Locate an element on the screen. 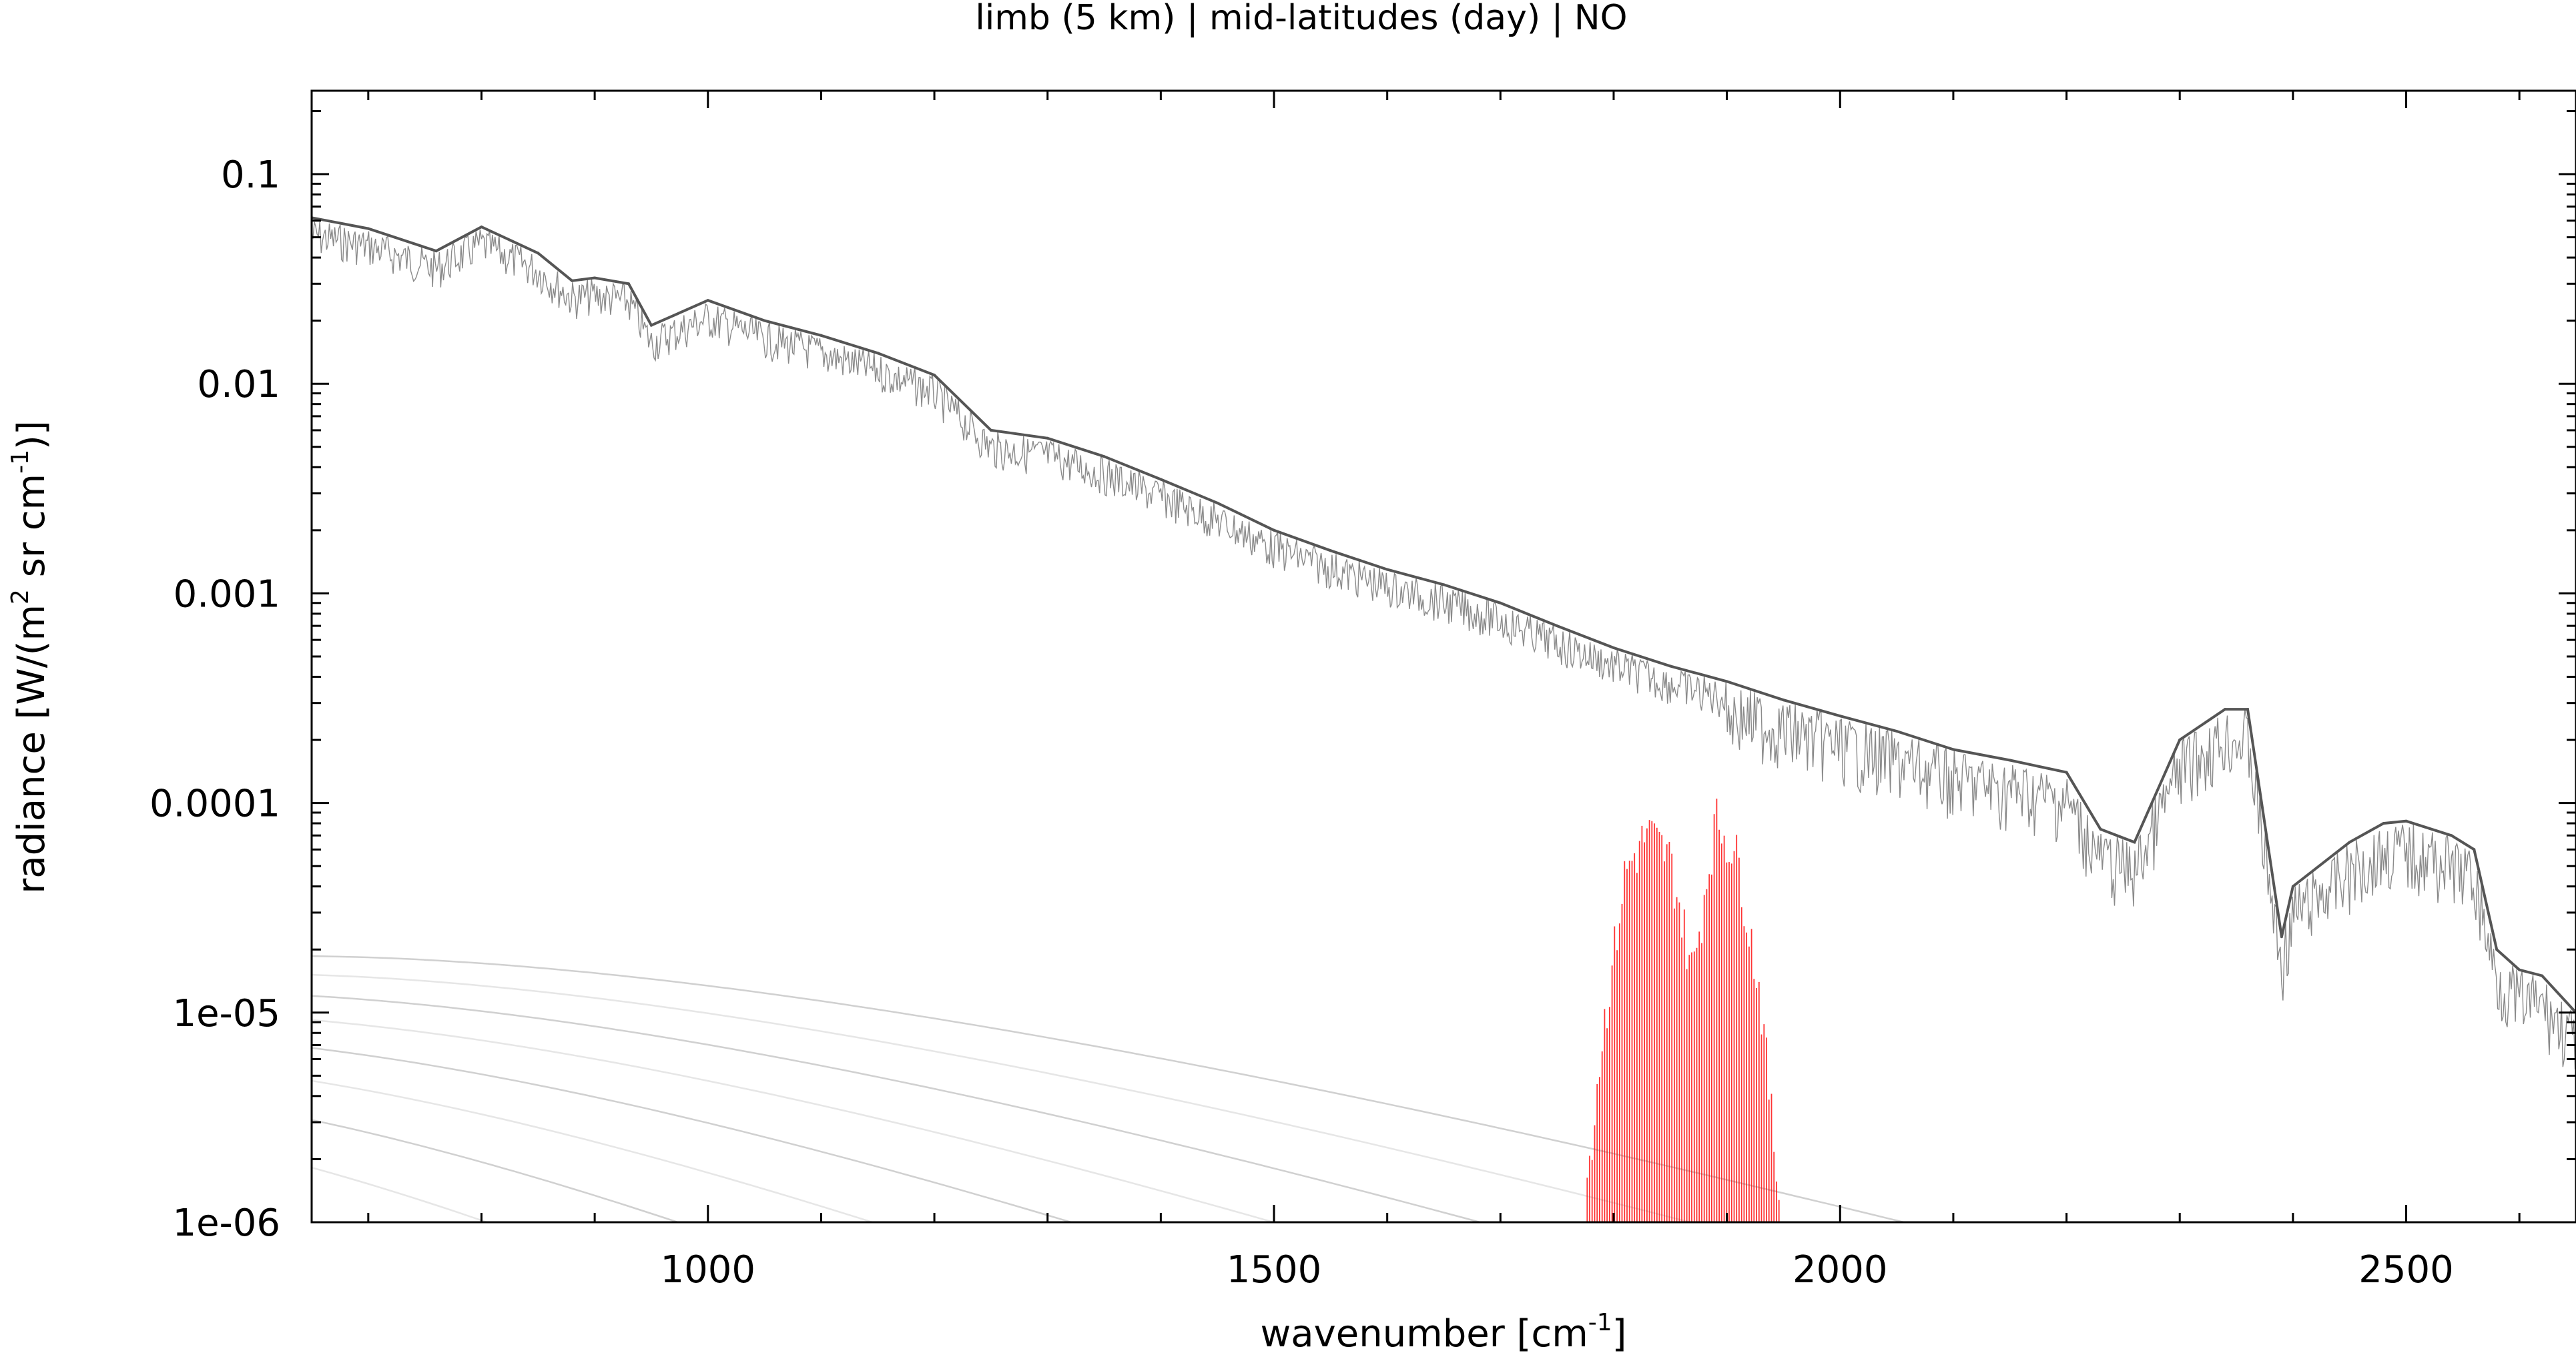  x-tick-label: 2500 is located at coordinates (2406, 1270).